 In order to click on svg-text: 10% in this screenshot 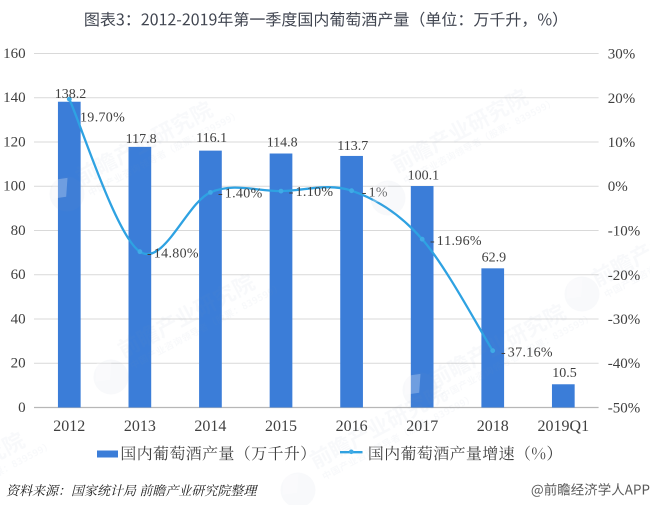, I will do `click(622, 143)`.